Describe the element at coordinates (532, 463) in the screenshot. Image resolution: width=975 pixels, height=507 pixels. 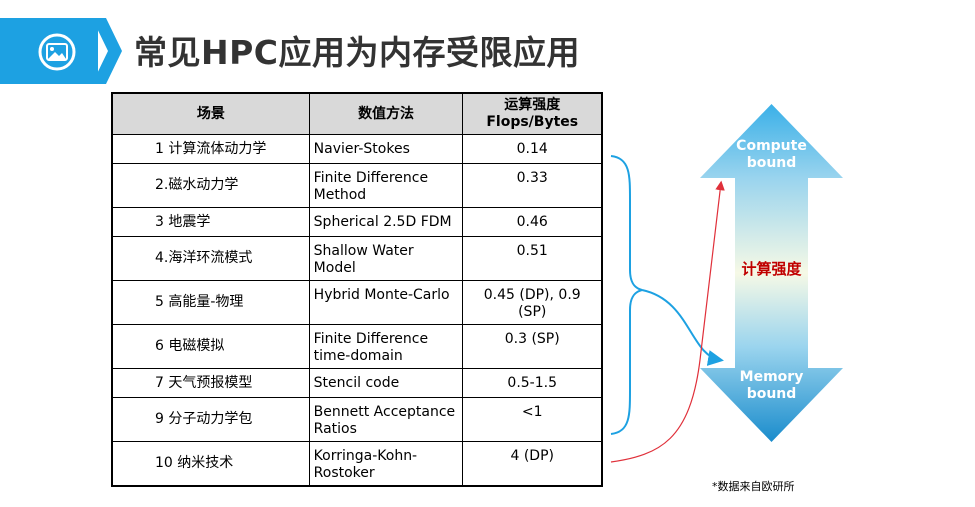
I see `cell-intensity: 4 (DP)` at that location.